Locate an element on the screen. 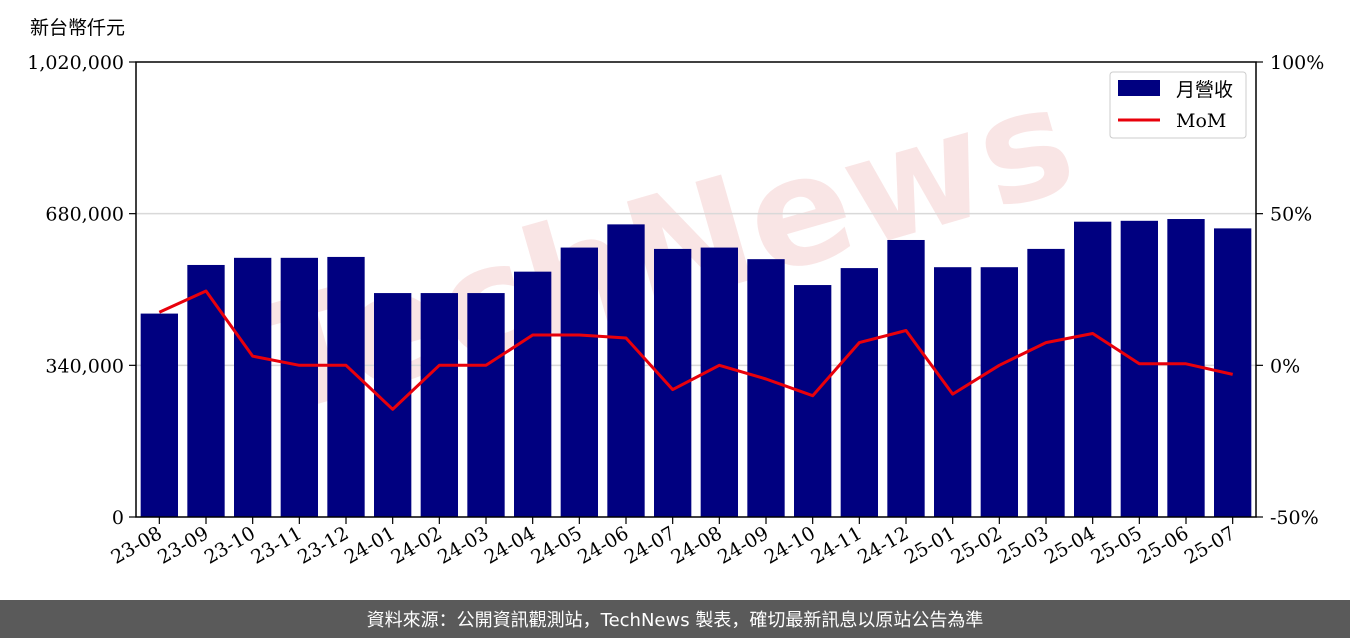 Image resolution: width=1350 pixels, height=638 pixels. x-tick-label: 25-02 is located at coordinates (976, 545).